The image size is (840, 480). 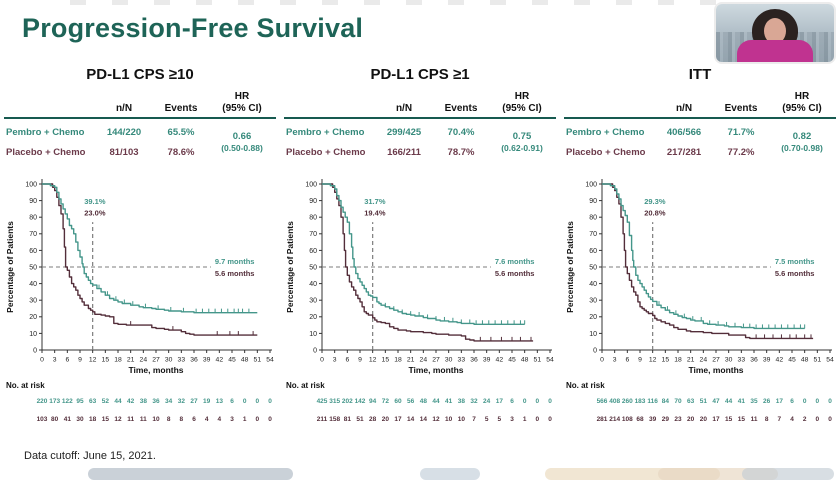 What do you see at coordinates (716, 401) in the screenshot?
I see `svg-text: 47` at bounding box center [716, 401].